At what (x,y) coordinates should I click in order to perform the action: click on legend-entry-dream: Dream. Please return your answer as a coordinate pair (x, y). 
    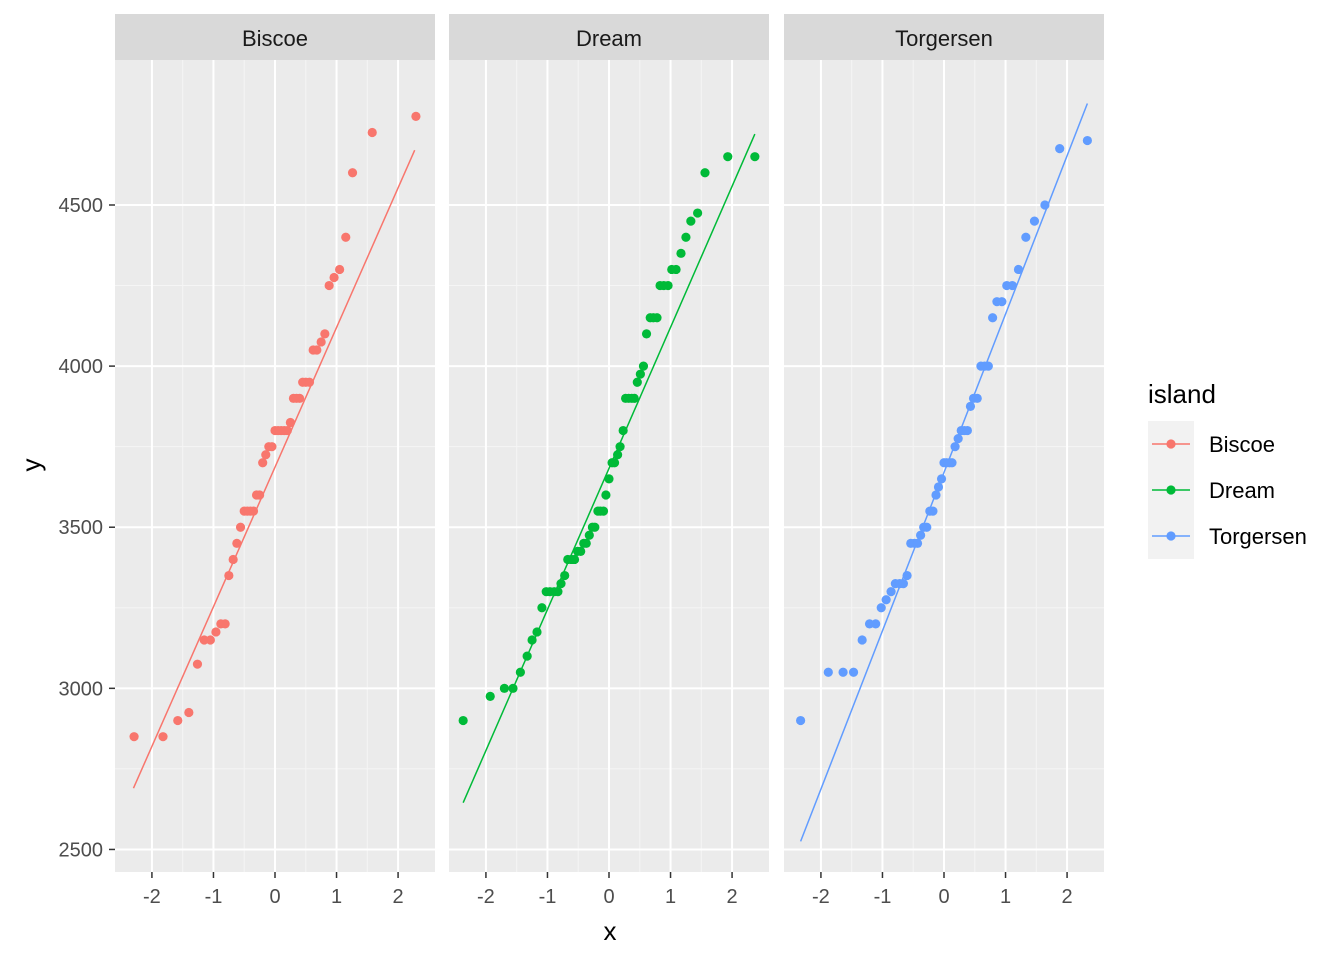
    Looking at the image, I should click on (1211, 490).